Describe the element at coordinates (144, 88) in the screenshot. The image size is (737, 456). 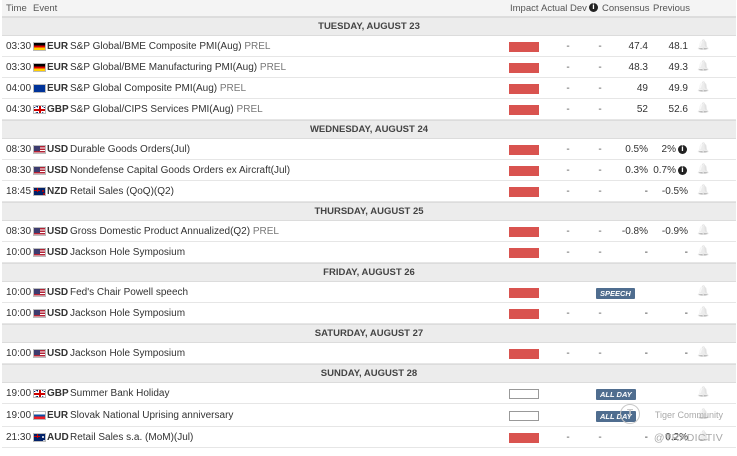
I see `event-title-text: S&P Global Composite PMI(Aug)` at that location.